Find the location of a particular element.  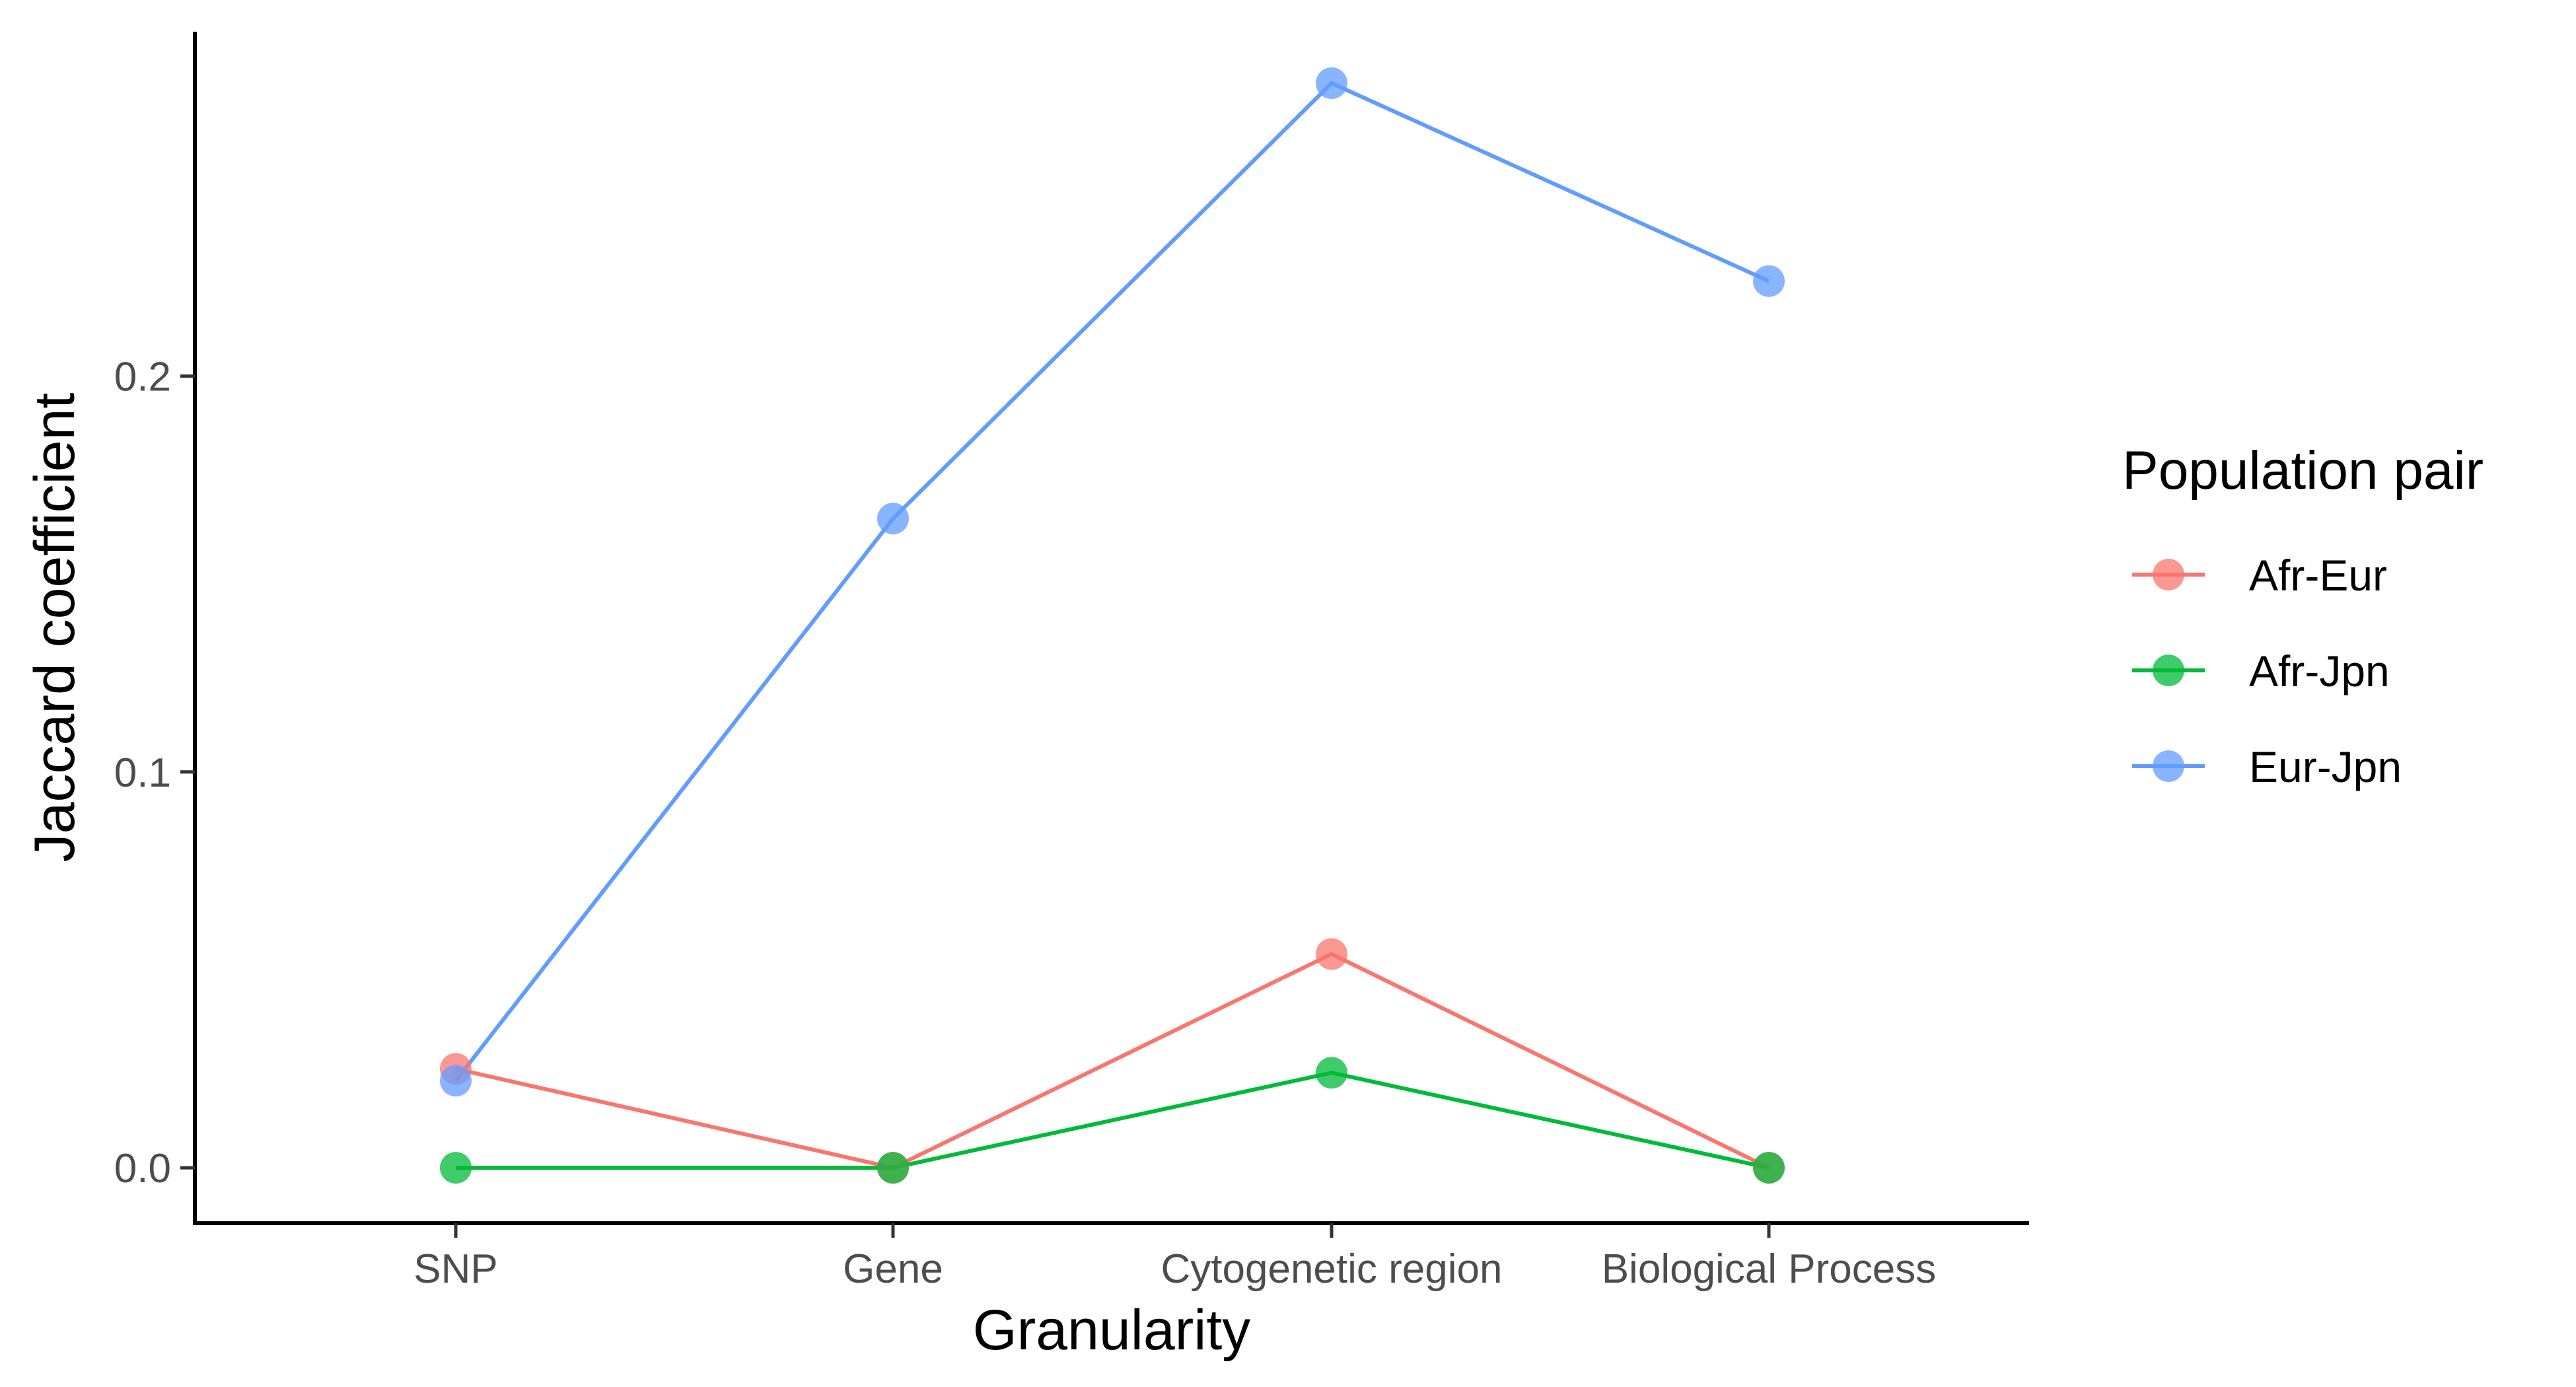

legend-label: Afr-Jpn is located at coordinates (2319, 671).